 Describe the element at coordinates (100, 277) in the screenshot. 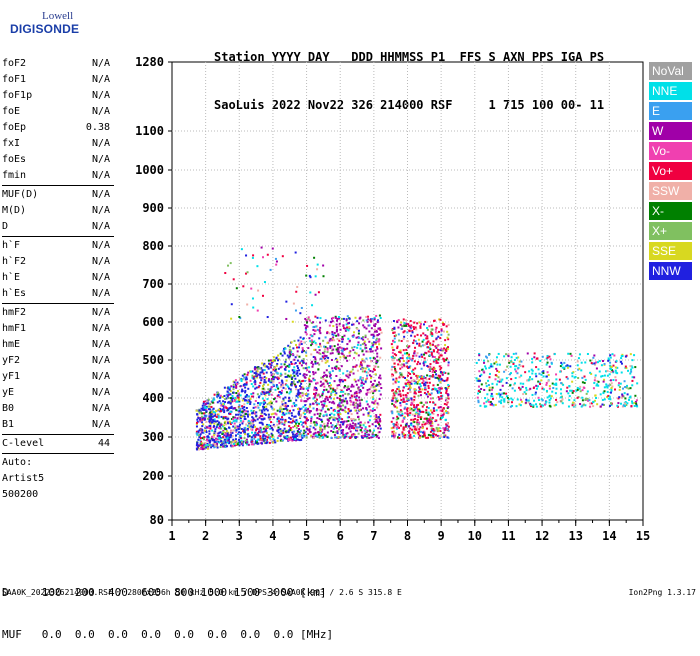

I see `param-value: N/A` at that location.